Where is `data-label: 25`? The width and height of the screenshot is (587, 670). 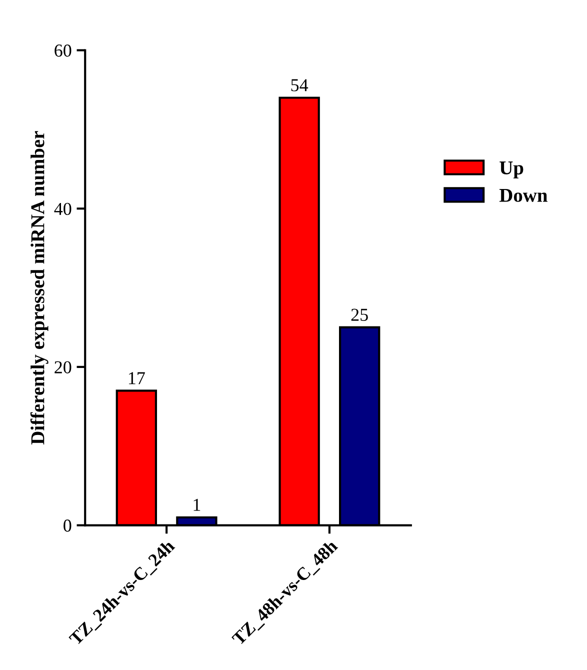 data-label: 25 is located at coordinates (359, 314).